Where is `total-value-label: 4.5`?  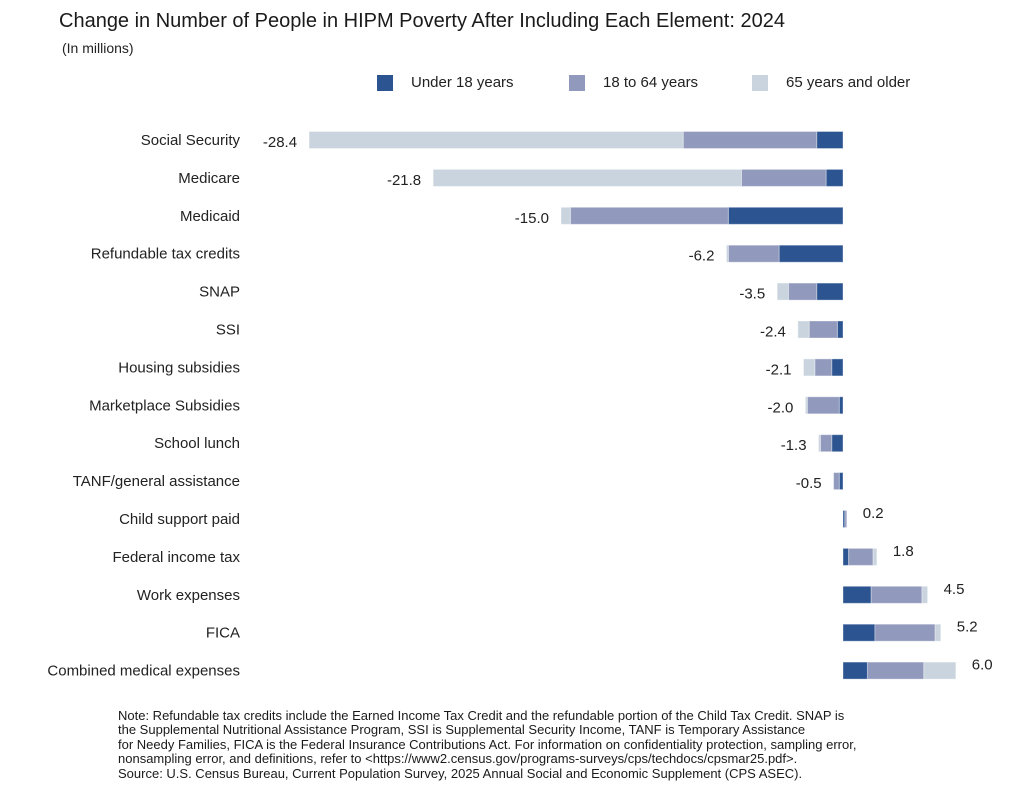
total-value-label: 4.5 is located at coordinates (954, 589).